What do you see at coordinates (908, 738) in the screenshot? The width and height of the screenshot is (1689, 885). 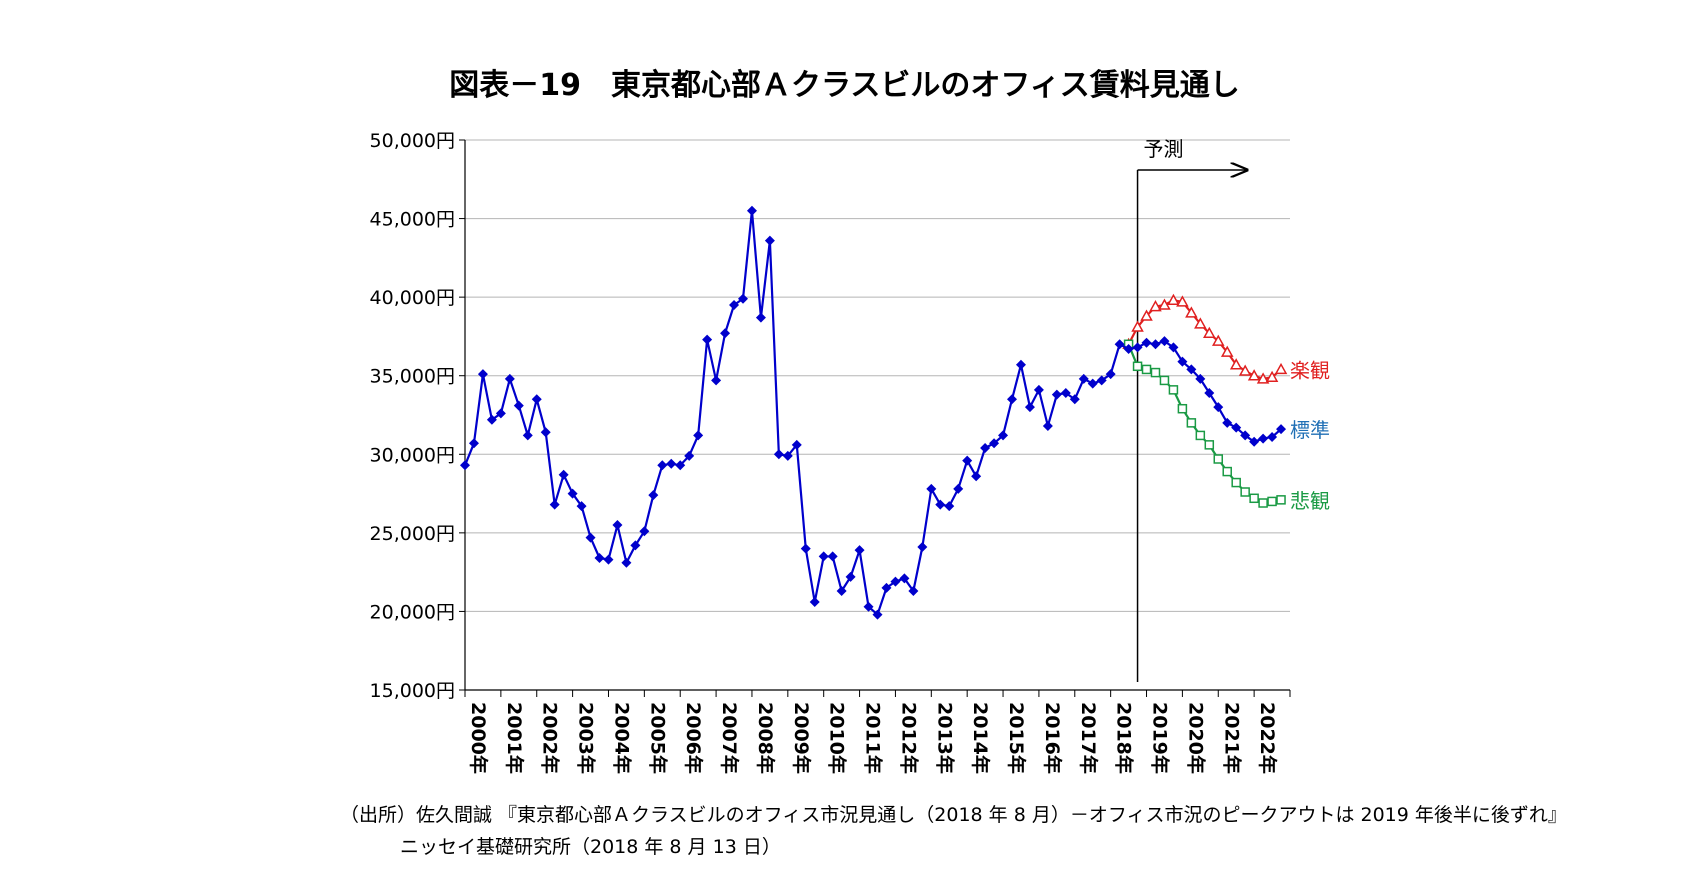 I see `x-tick-label: 2012年` at bounding box center [908, 738].